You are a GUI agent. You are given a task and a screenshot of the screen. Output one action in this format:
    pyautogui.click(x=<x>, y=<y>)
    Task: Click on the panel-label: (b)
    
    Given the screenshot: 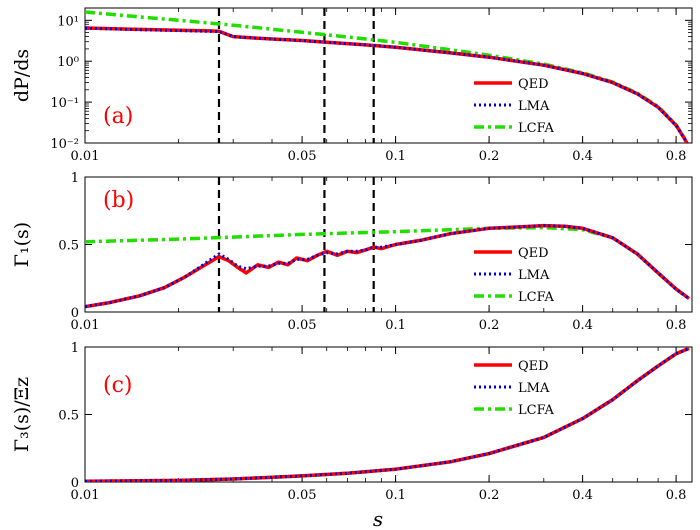 What is the action you would take?
    pyautogui.click(x=118, y=200)
    